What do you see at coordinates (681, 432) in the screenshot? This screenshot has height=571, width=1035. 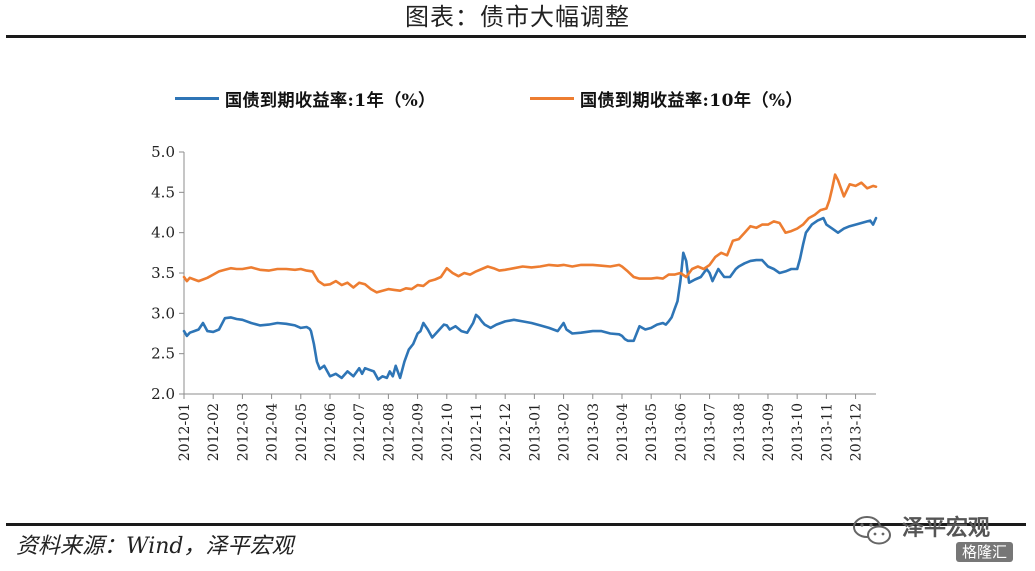 I see `x-tick-label: 2013-06` at bounding box center [681, 432].